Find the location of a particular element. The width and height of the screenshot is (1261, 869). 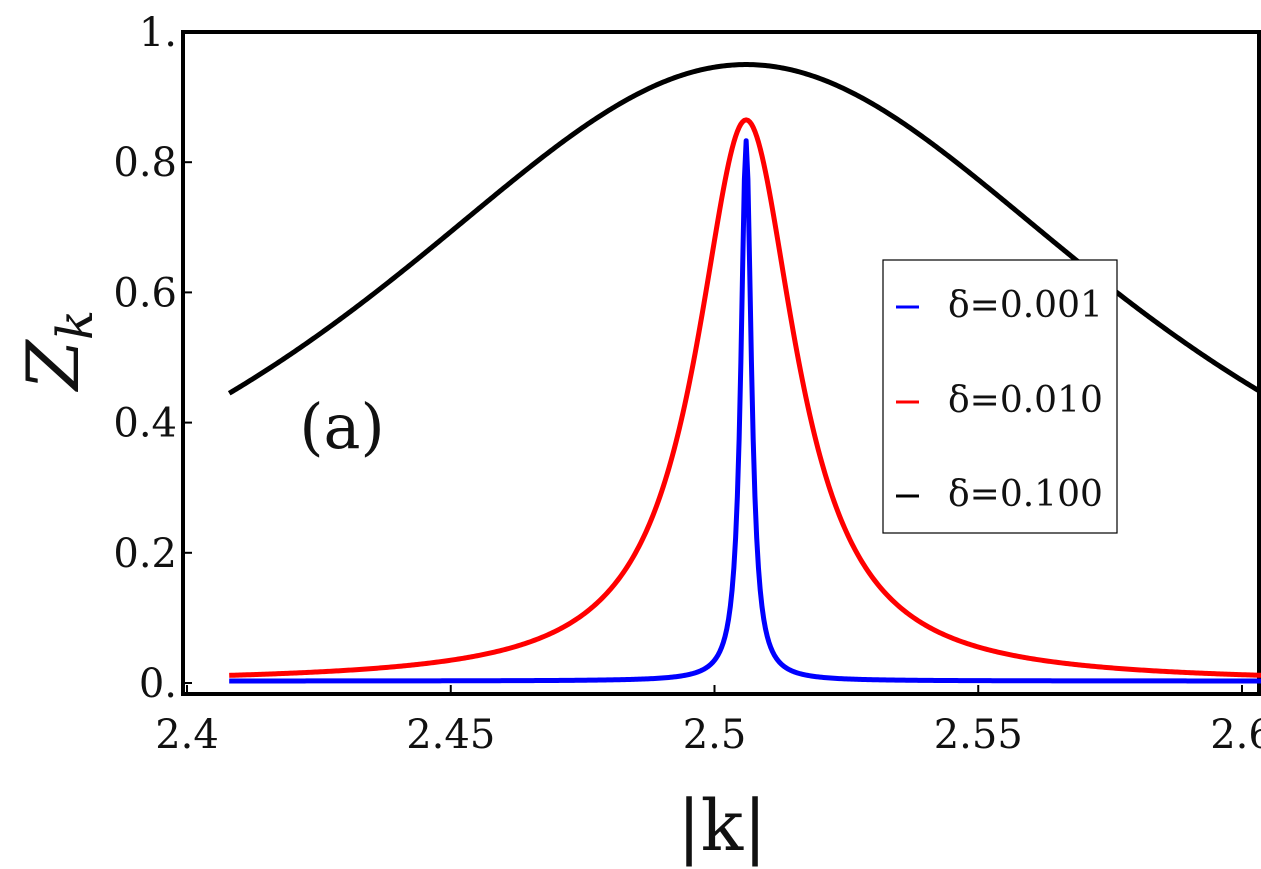

x-tick-label: 2.55 is located at coordinates (978, 735).